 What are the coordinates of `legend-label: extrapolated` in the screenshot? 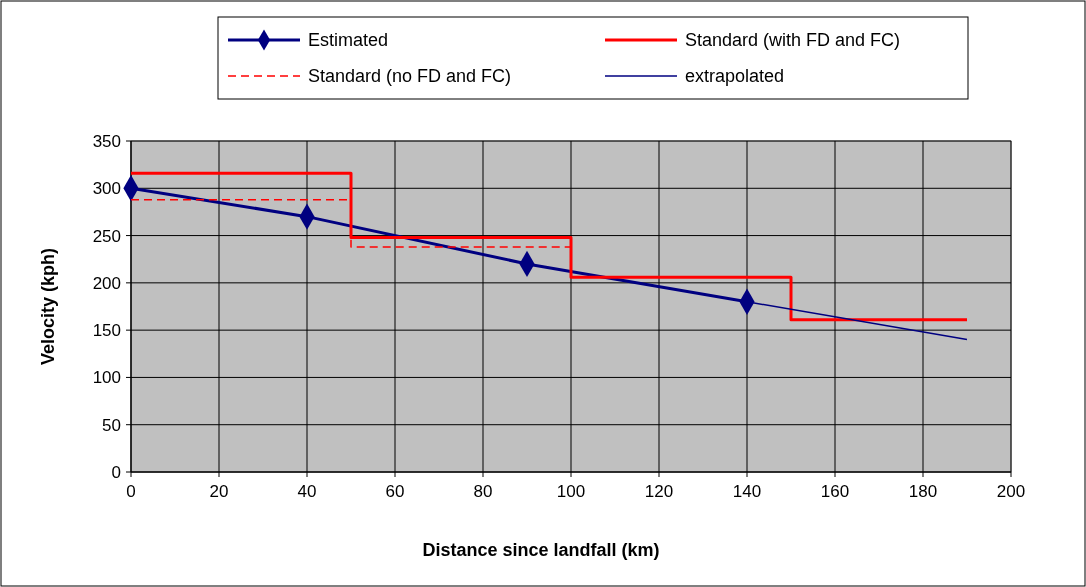 It's located at (735, 76).